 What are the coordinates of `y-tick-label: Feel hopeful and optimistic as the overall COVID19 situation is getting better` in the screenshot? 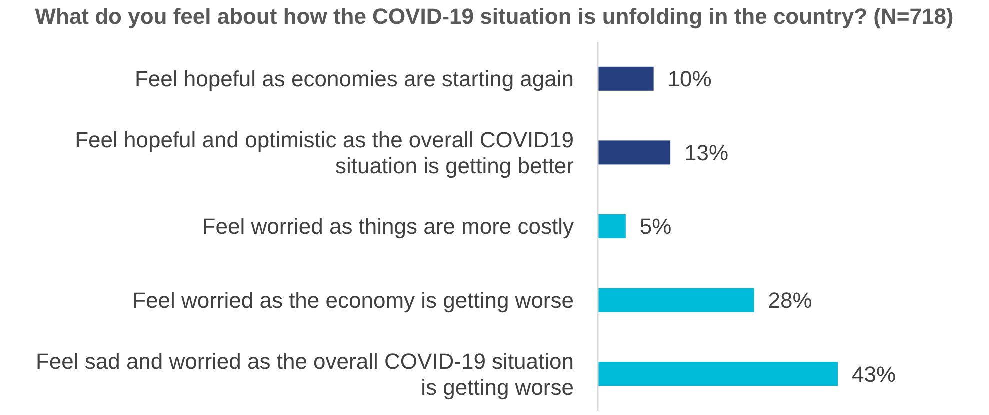 It's located at (324, 152).